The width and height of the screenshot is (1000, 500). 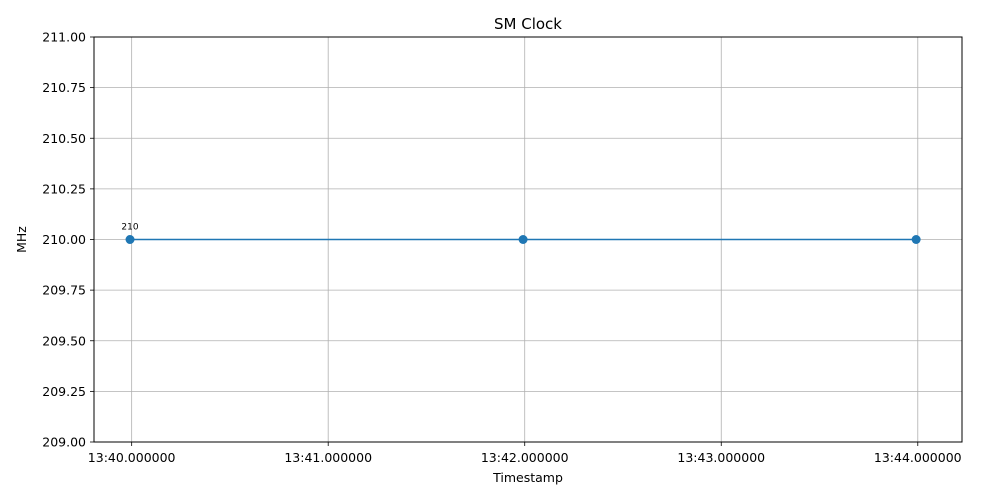 What do you see at coordinates (528, 24) in the screenshot?
I see `chart-title: SM Clock` at bounding box center [528, 24].